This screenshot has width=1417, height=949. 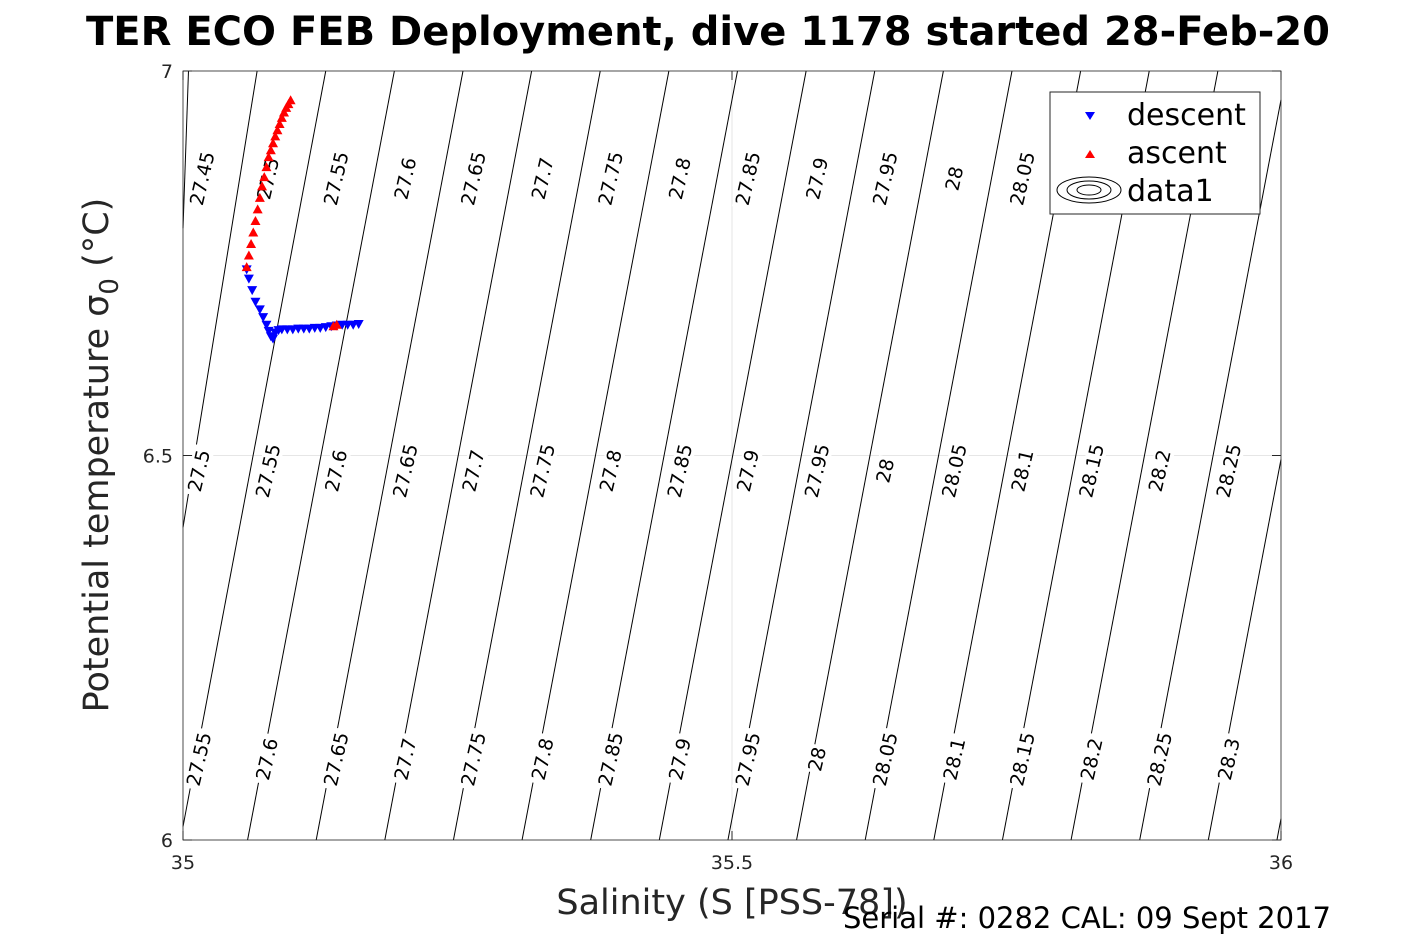 I want to click on y-tick-label: 7, so click(x=167, y=72).